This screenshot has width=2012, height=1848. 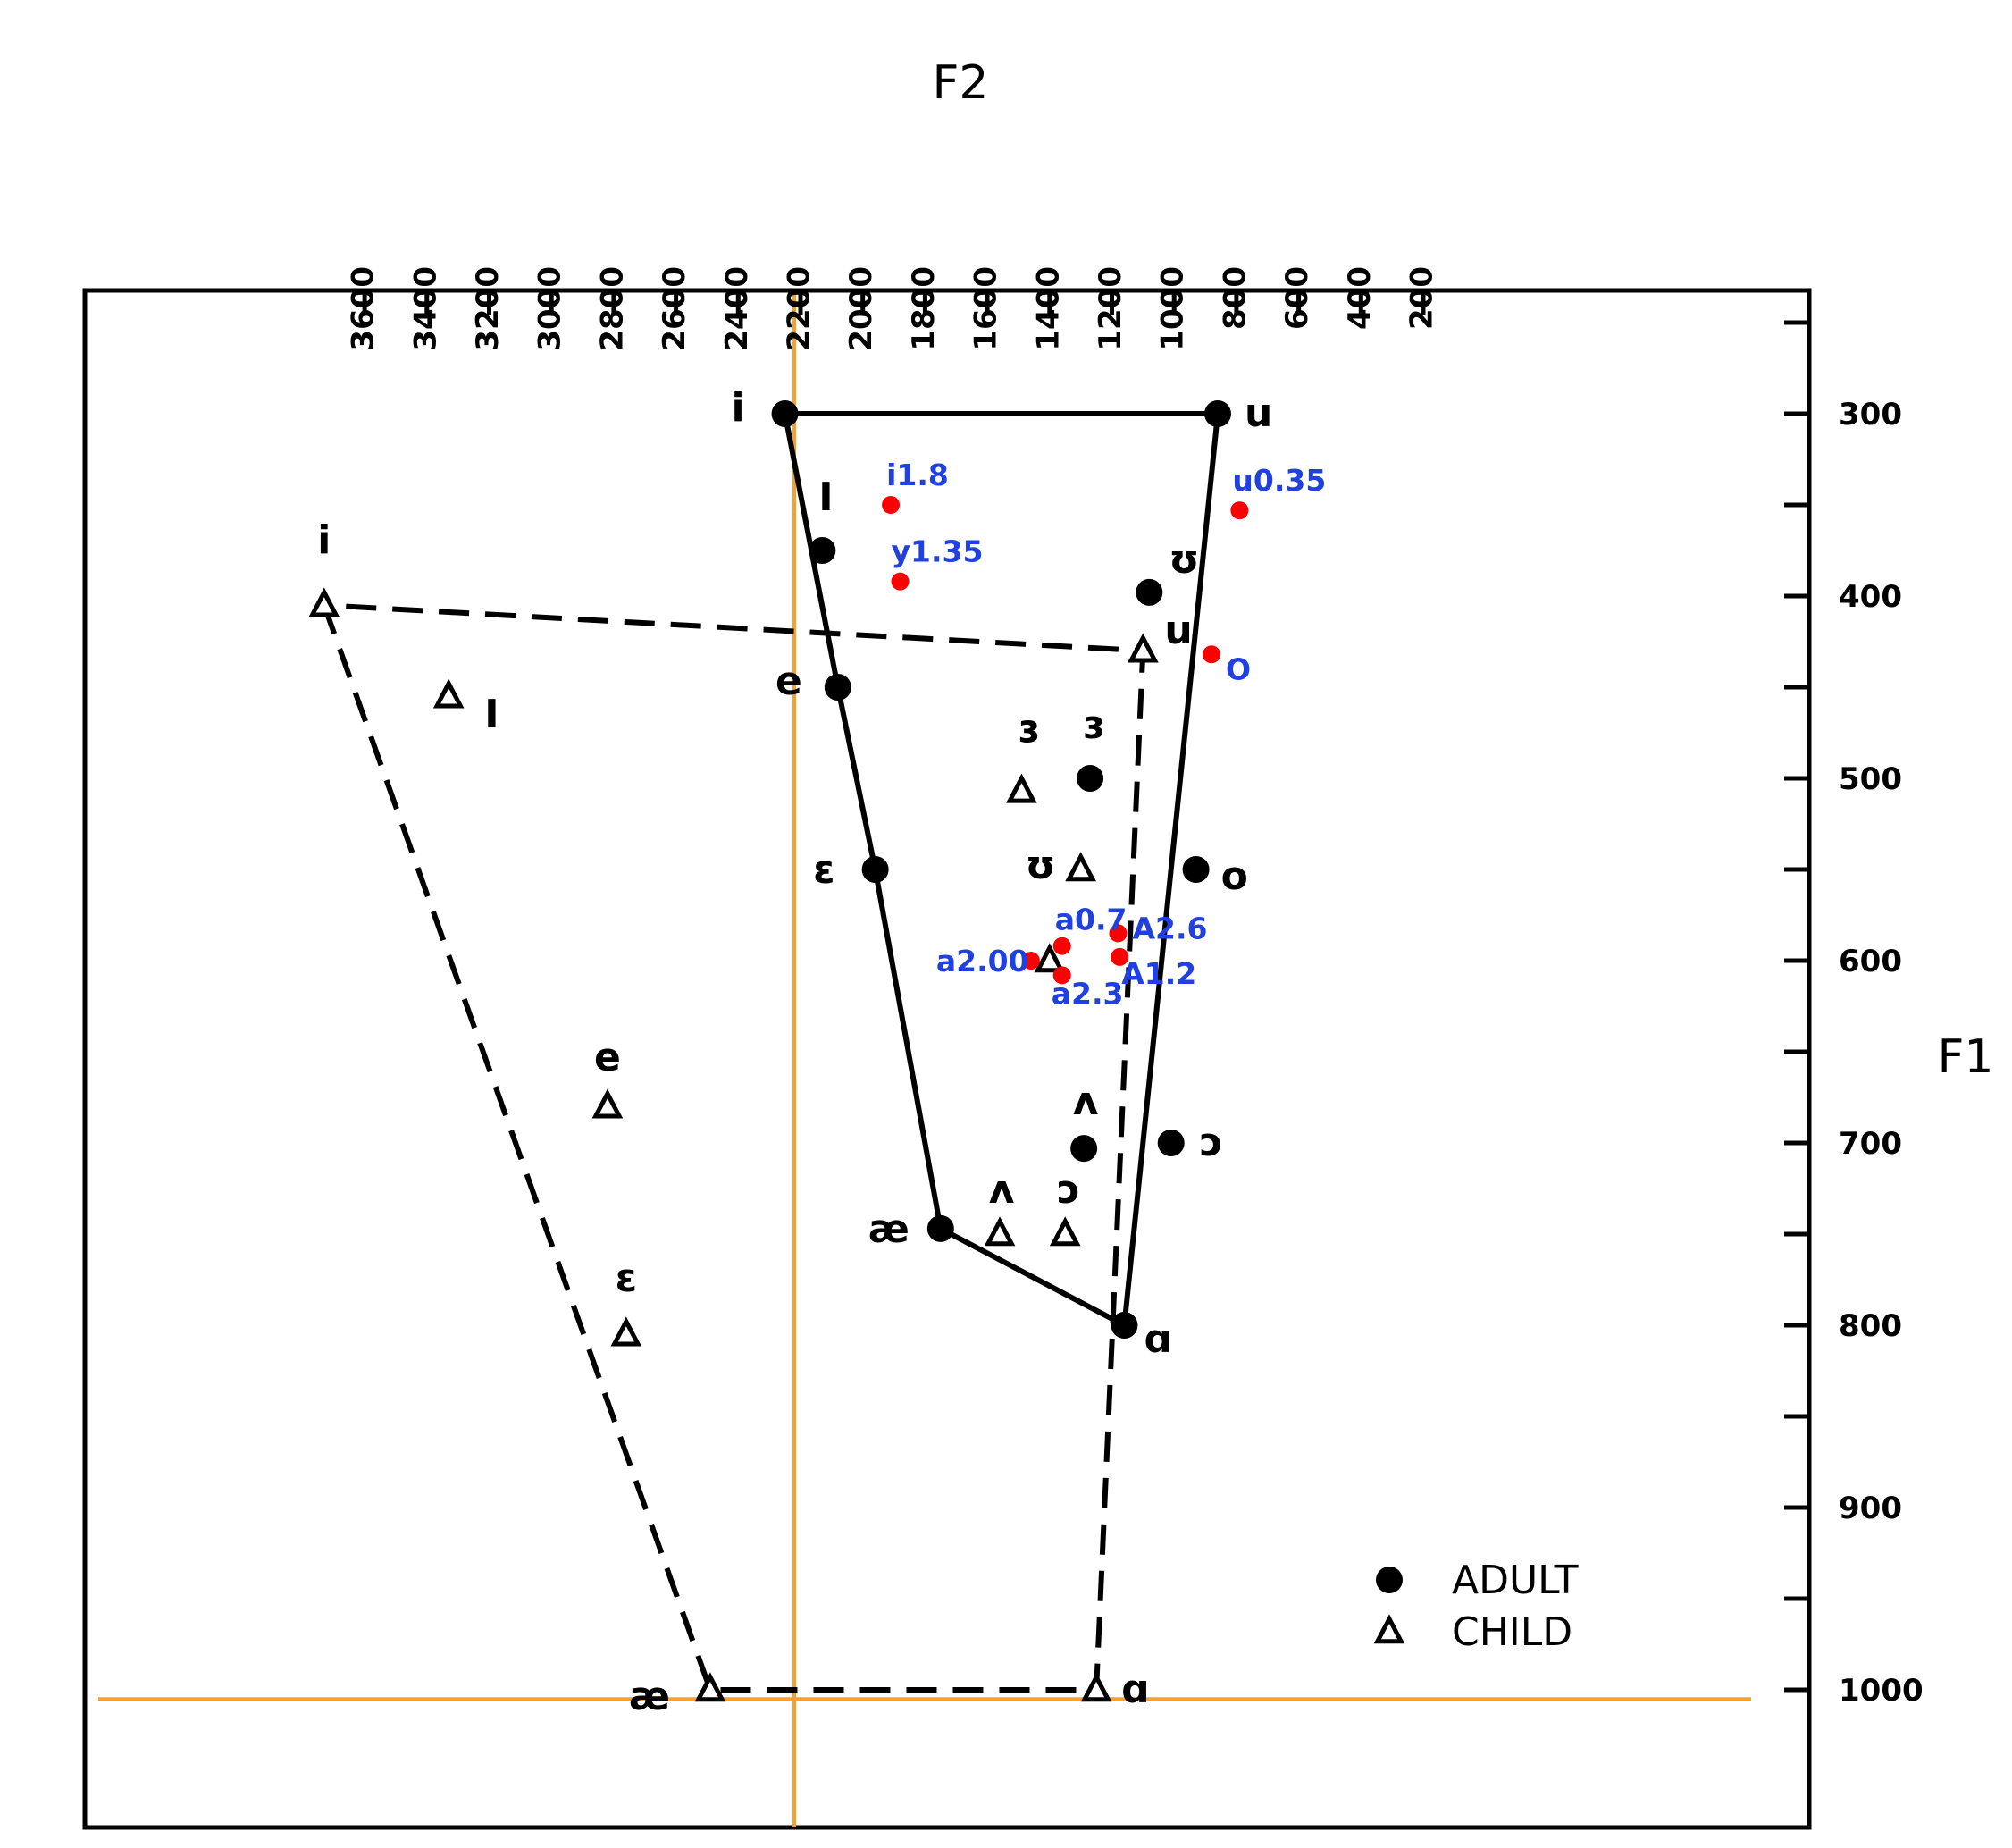 What do you see at coordinates (1169, 928) in the screenshot?
I see `measured-vowel-label: A2.6` at bounding box center [1169, 928].